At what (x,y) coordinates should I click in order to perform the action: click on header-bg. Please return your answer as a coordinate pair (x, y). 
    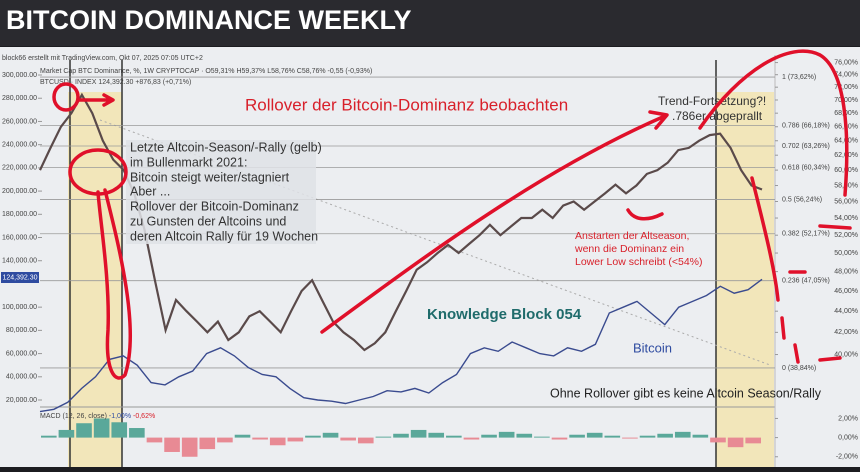
    Looking at the image, I should click on (430, 23).